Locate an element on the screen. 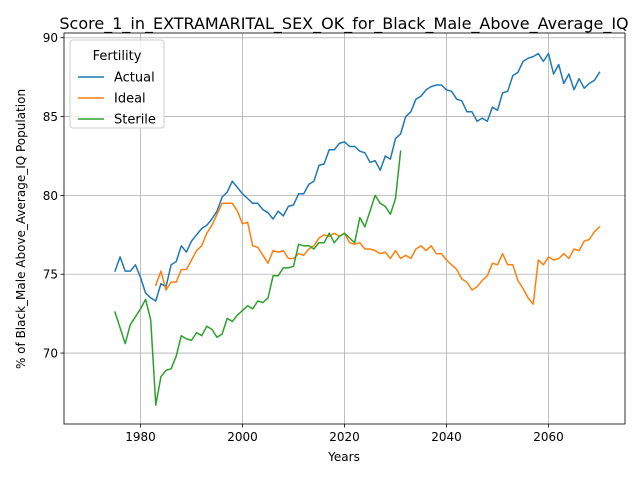 The image size is (640, 480). y-tick-label-2: 80 is located at coordinates (50, 196).